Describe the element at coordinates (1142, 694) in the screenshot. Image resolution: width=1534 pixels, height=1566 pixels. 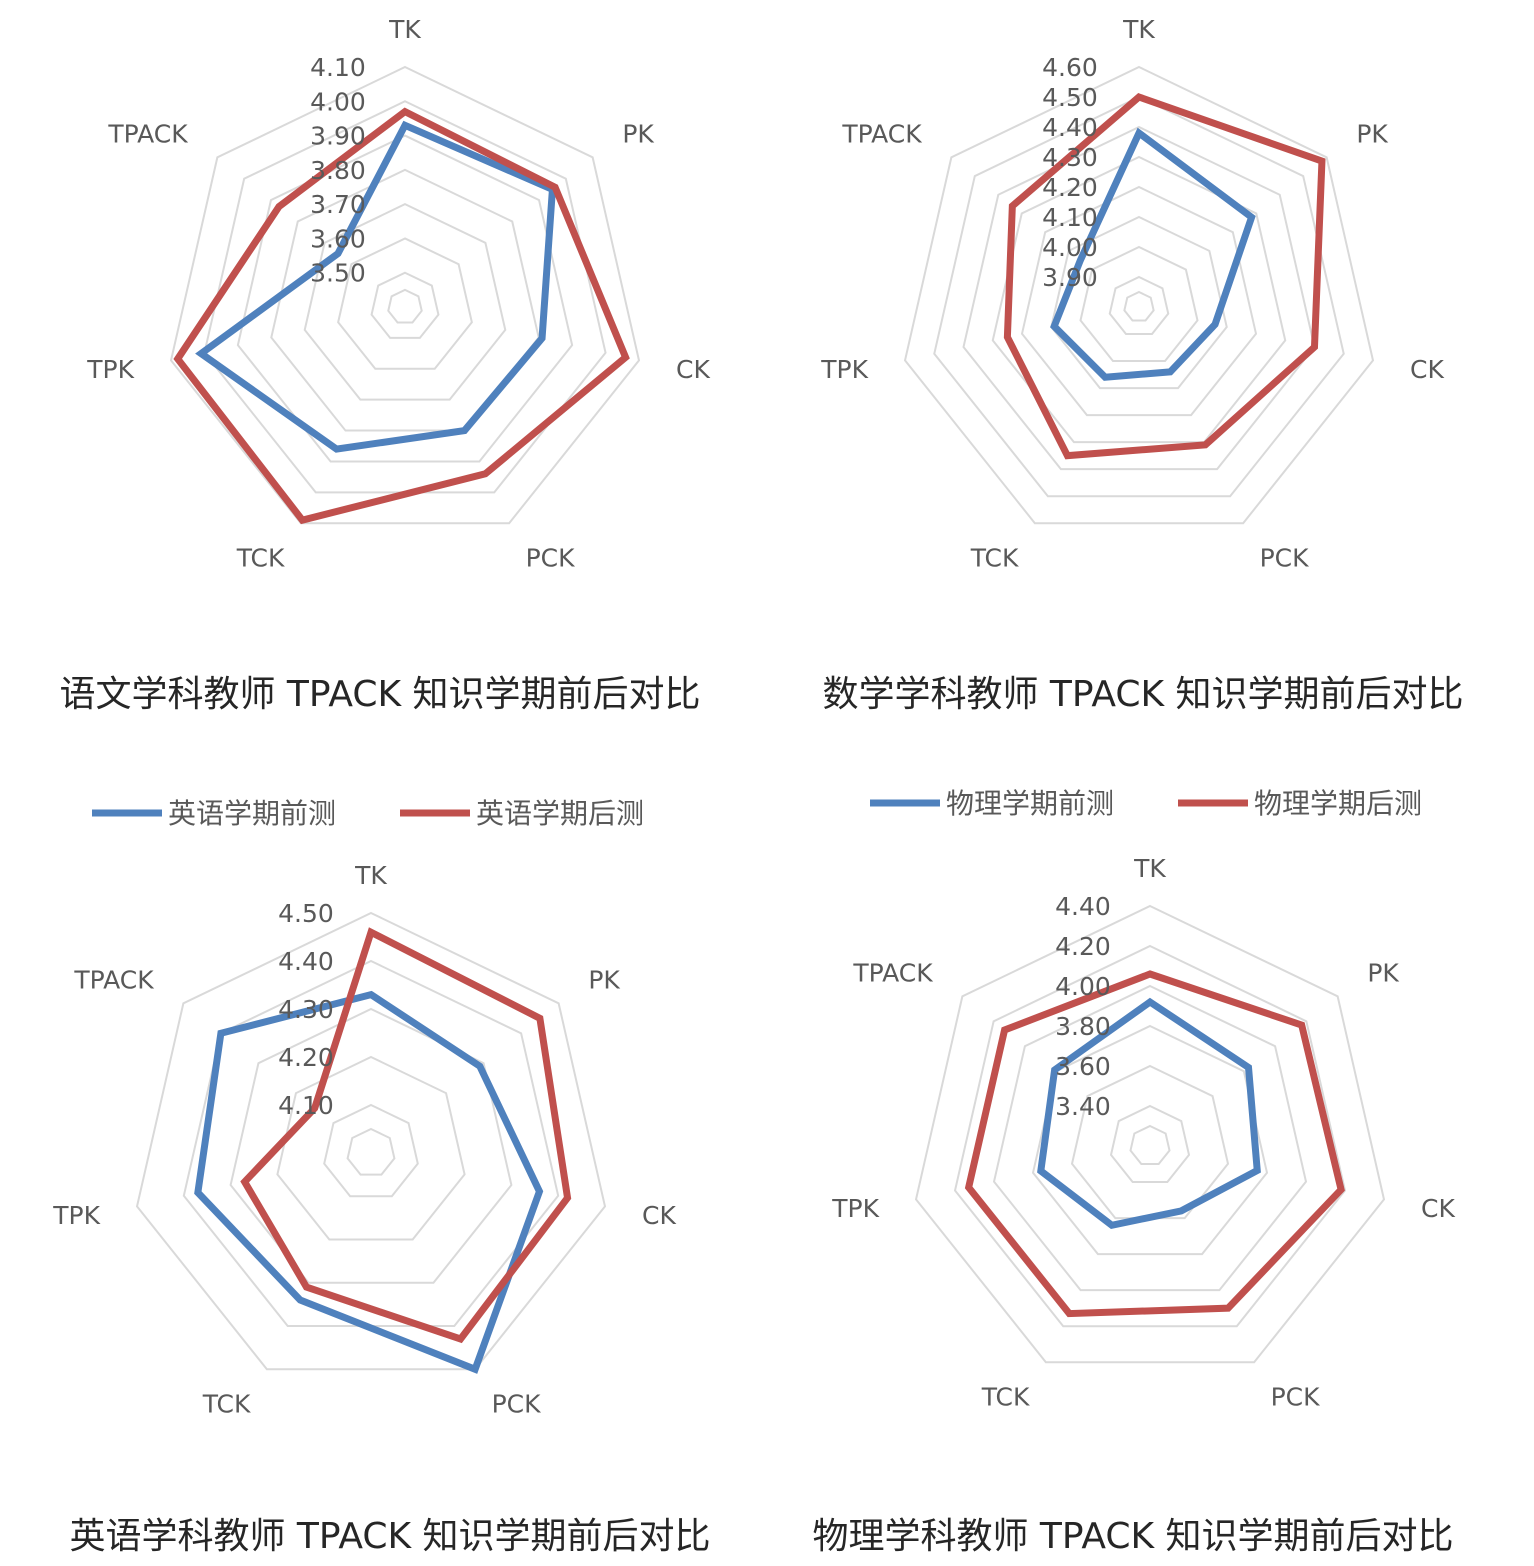
I see `chart-title: 数学学科教师 TPACK 知识学期前后对比` at that location.